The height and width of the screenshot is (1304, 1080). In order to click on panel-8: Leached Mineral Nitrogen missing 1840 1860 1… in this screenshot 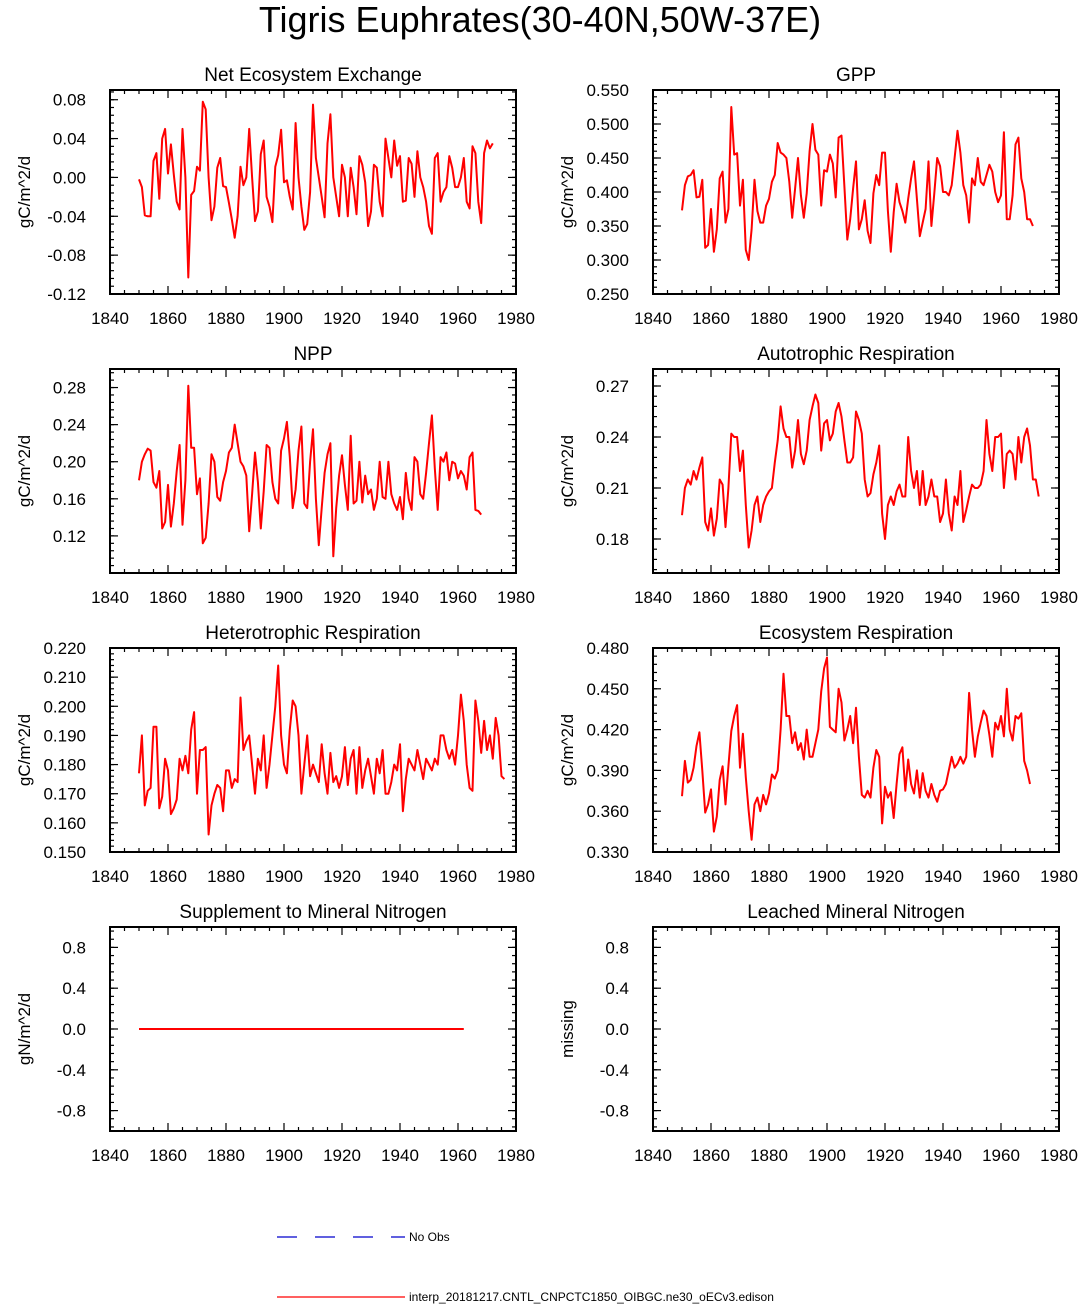, I will do `click(818, 1033)`.